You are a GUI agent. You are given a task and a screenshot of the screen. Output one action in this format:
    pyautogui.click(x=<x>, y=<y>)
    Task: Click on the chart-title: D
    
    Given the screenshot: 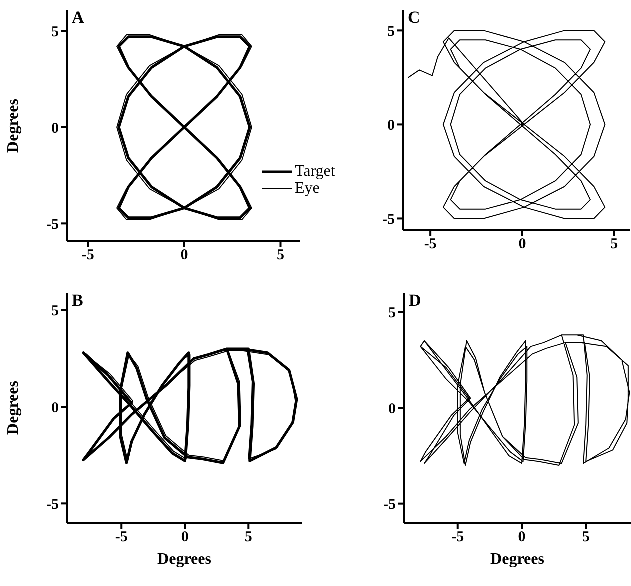 What is the action you would take?
    pyautogui.click(x=415, y=301)
    